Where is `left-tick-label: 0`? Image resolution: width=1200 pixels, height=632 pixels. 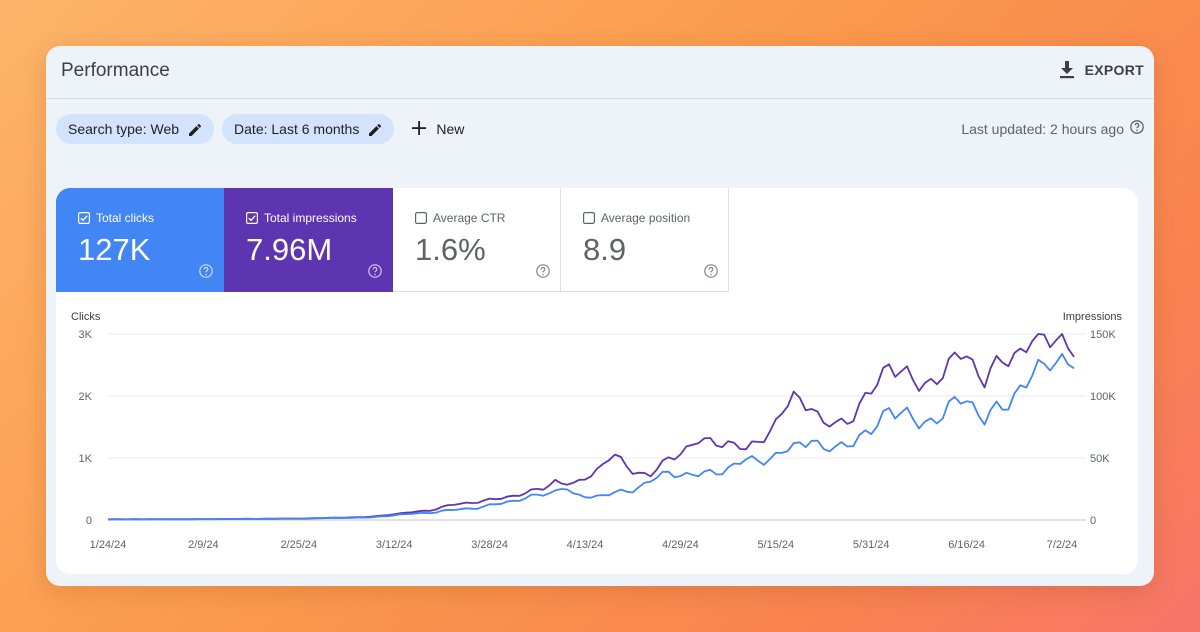
left-tick-label: 0 is located at coordinates (89, 521).